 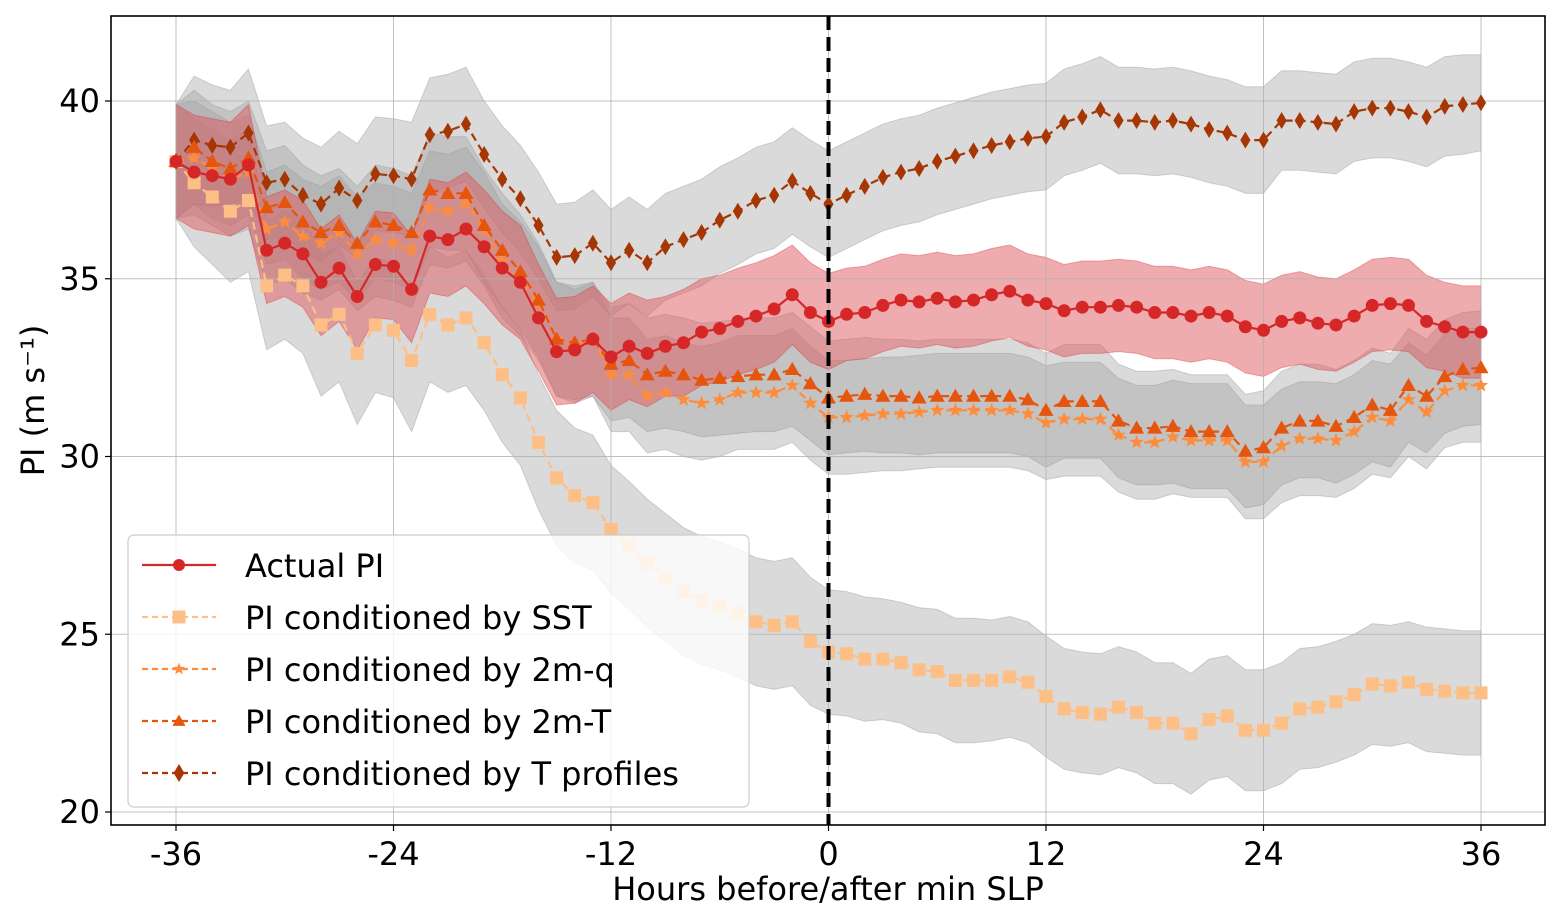 I want to click on legend-label: PI conditioned by SST, so click(x=418, y=618).